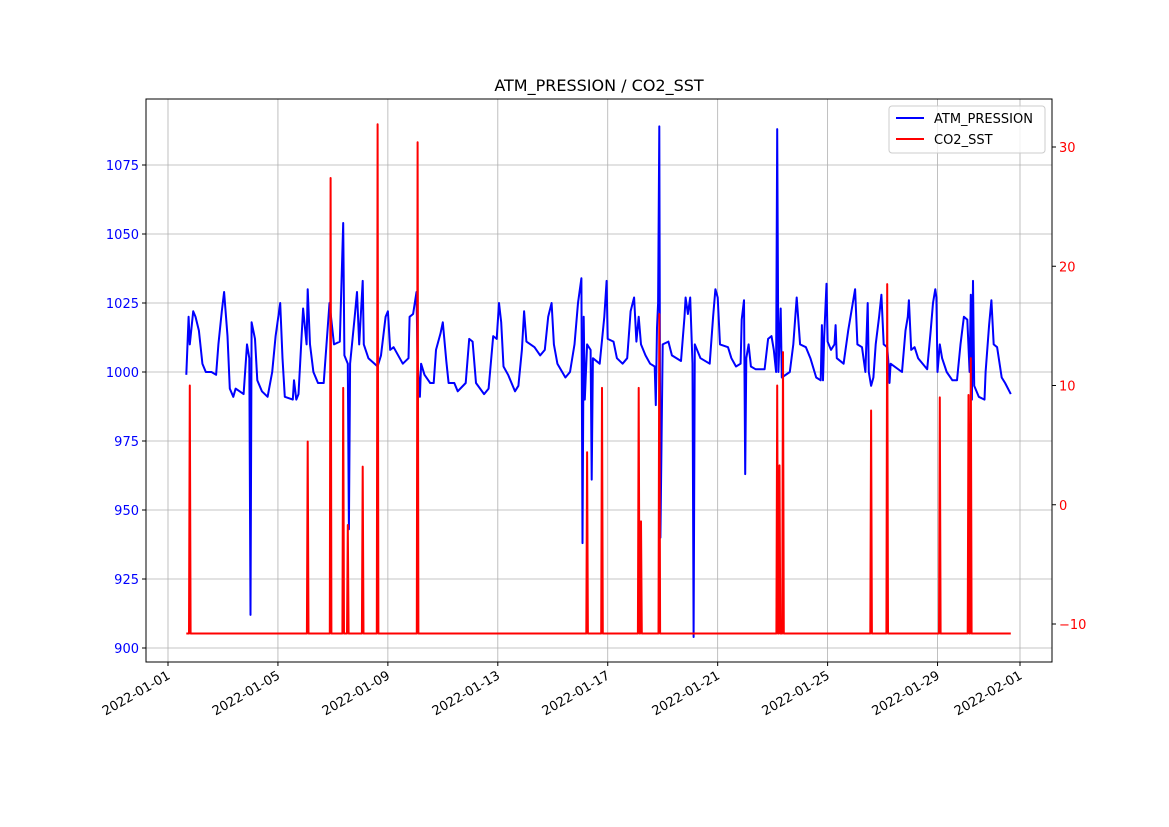 The width and height of the screenshot is (1169, 827). What do you see at coordinates (1067, 267) in the screenshot?
I see `y-right-tick-label: 20` at bounding box center [1067, 267].